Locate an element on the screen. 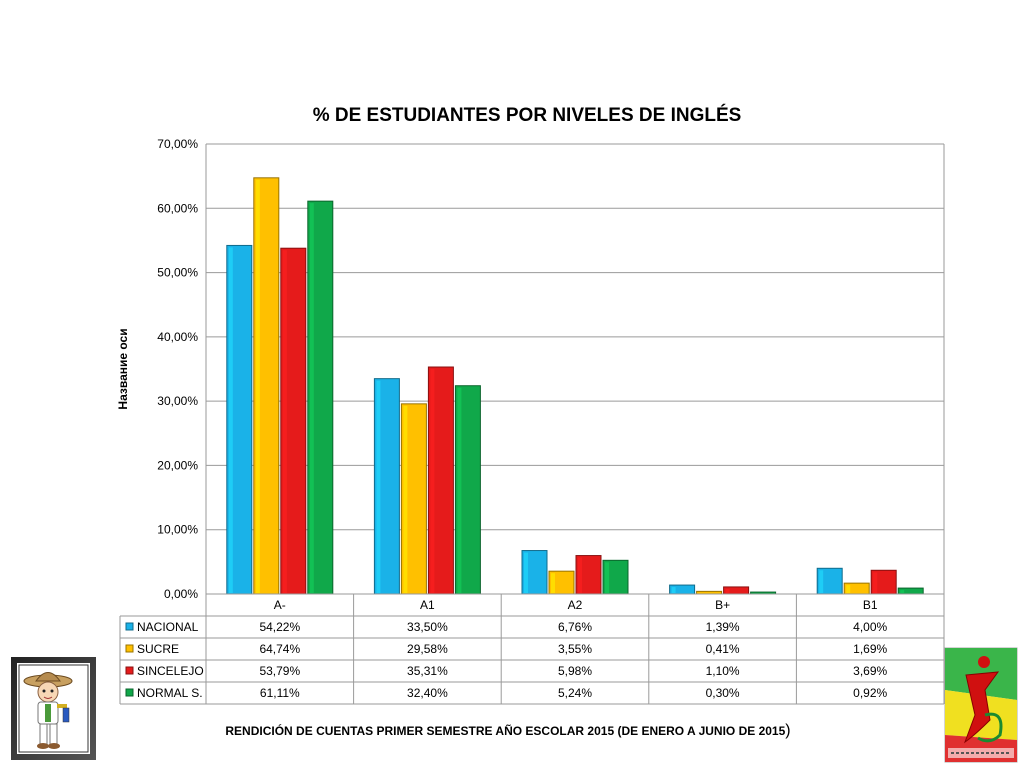  data-label: 0,30% is located at coordinates (723, 693).